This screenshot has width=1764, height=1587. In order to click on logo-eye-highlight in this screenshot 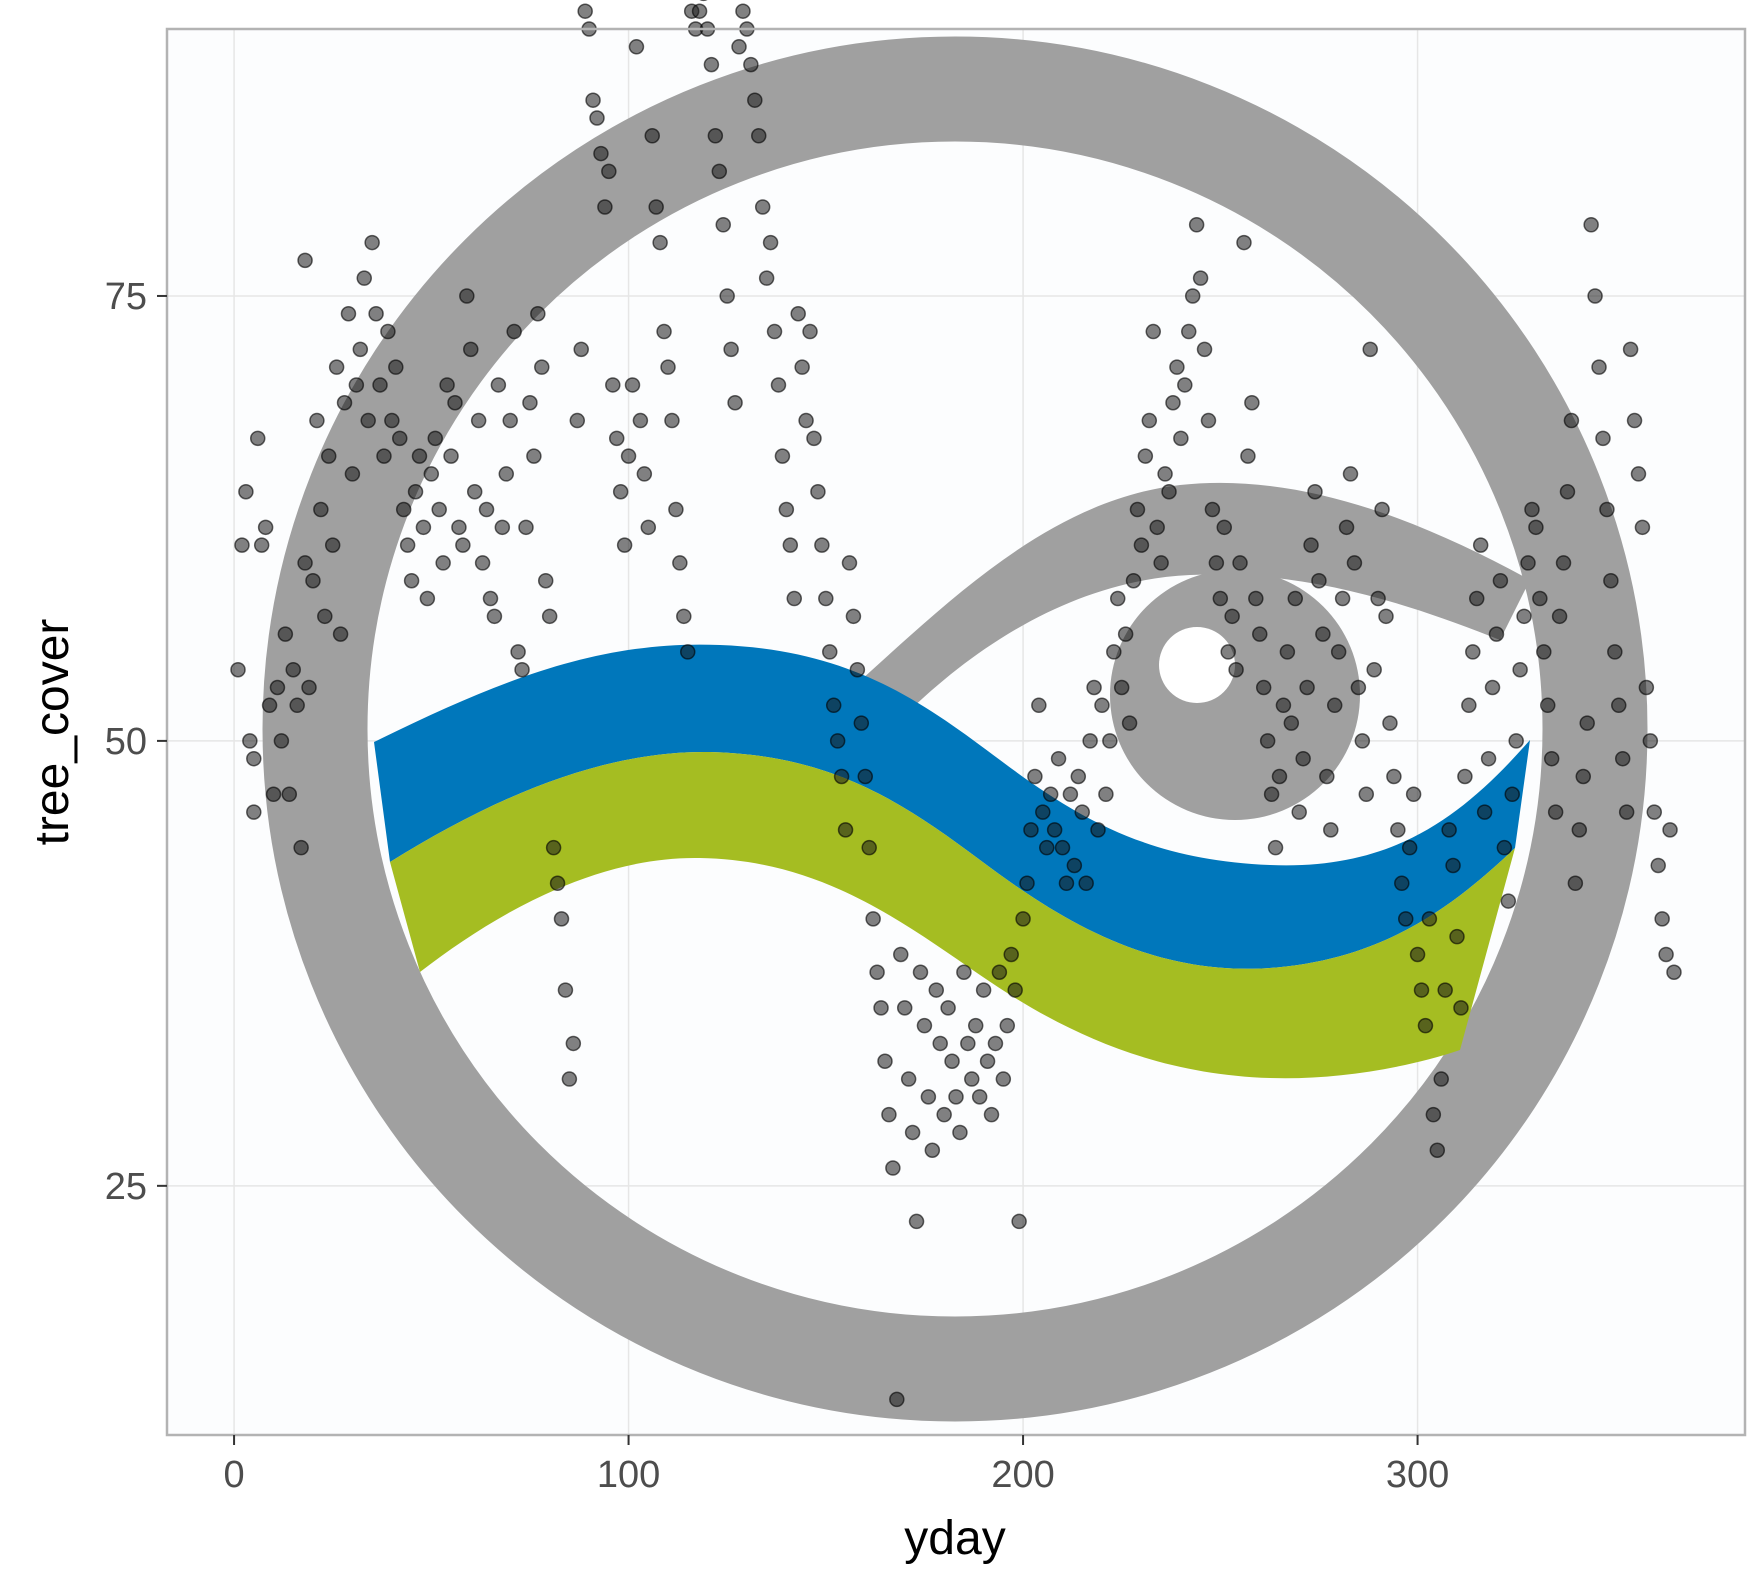, I will do `click(1197, 665)`.